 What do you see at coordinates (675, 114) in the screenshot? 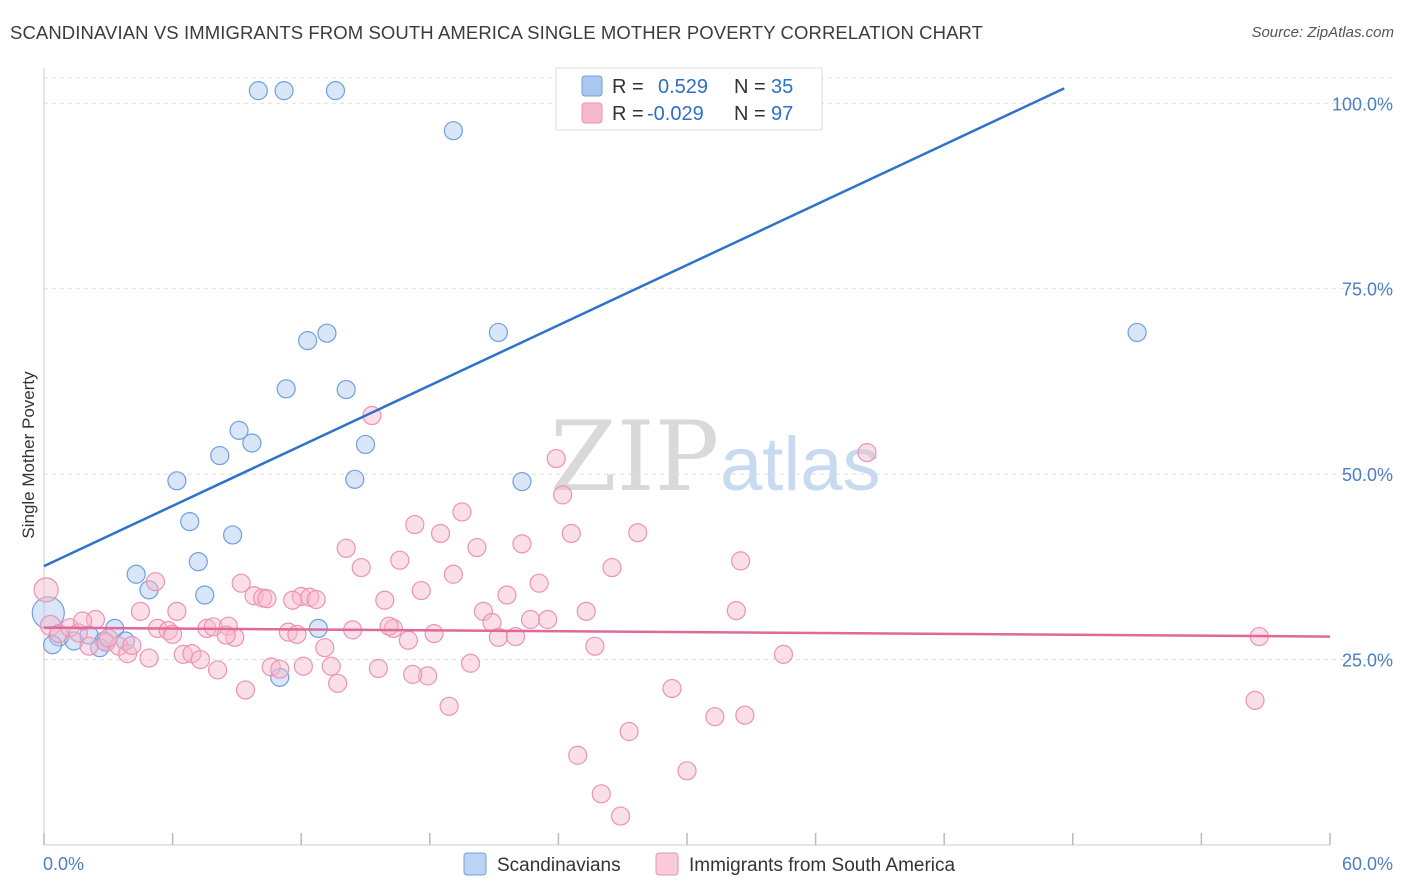
I see `legend-r-value-2: -0.029` at bounding box center [675, 114].